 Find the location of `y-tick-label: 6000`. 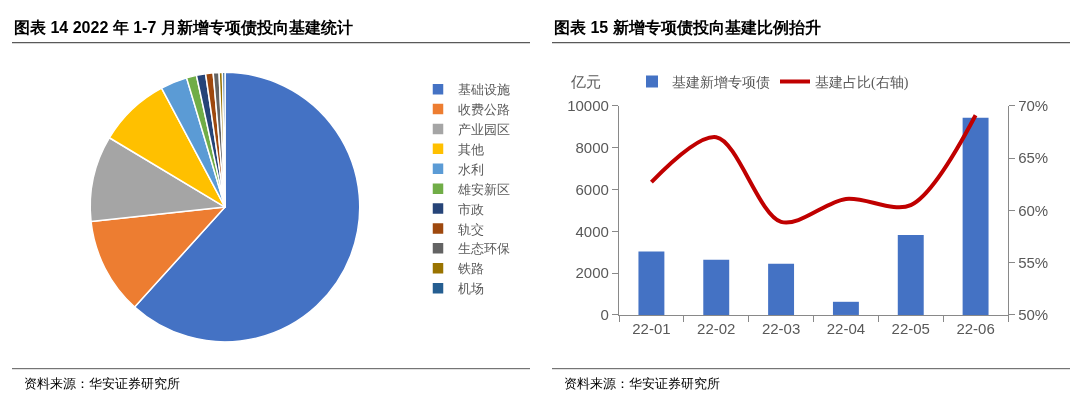

y-tick-label: 6000 is located at coordinates (592, 189).